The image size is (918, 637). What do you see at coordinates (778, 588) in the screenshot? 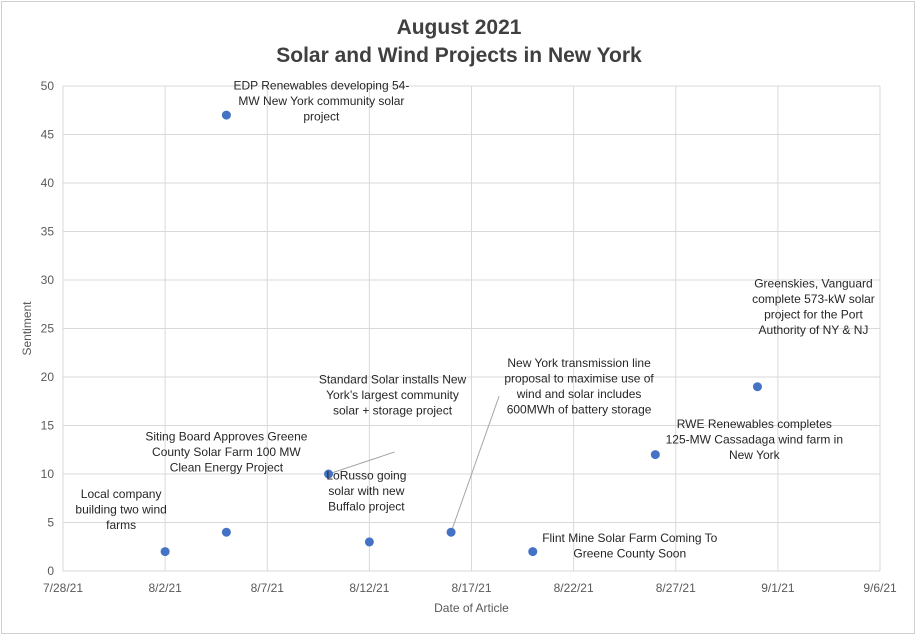
I see `x-tick-label: 9/1/21` at bounding box center [778, 588].